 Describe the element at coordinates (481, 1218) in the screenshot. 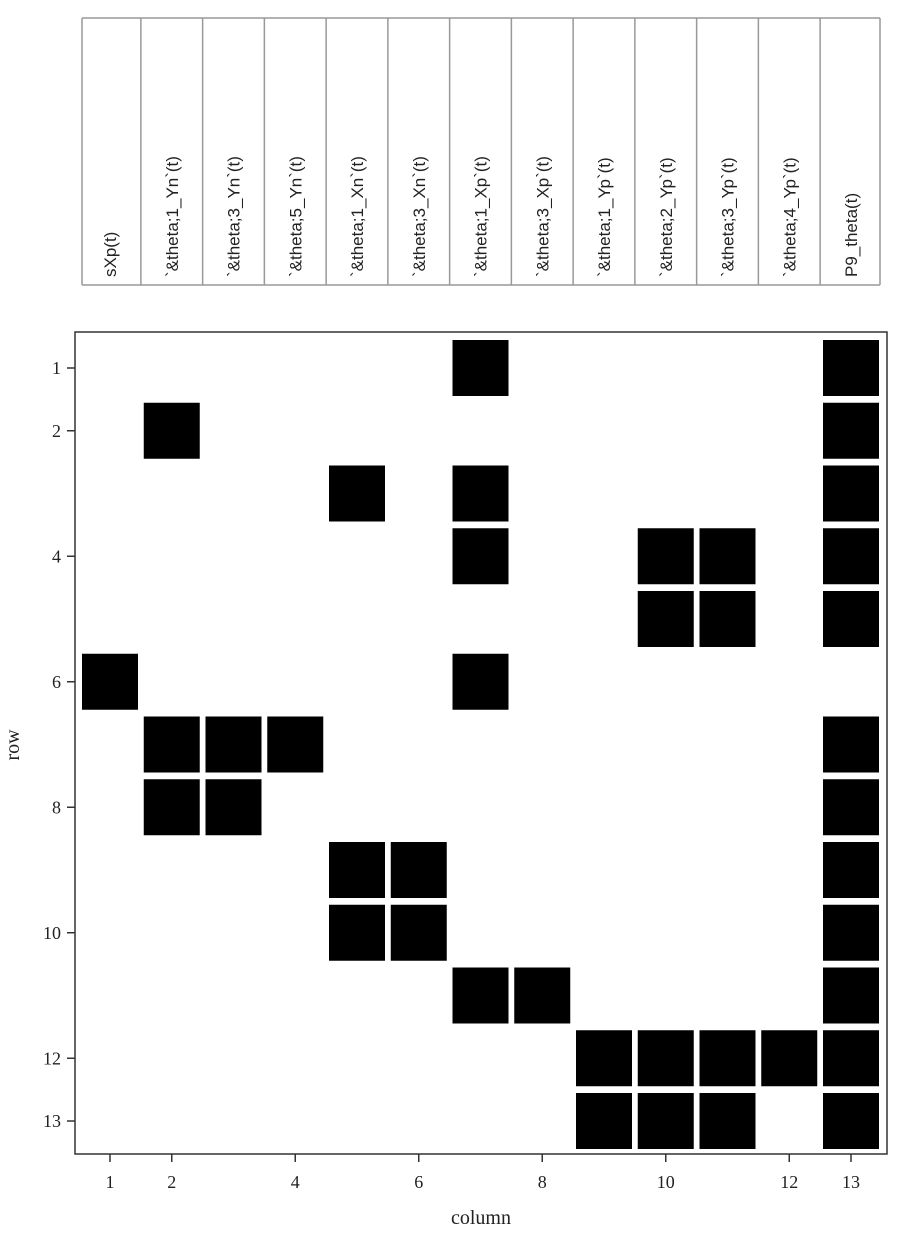

I see `x-axis-label: column` at that location.